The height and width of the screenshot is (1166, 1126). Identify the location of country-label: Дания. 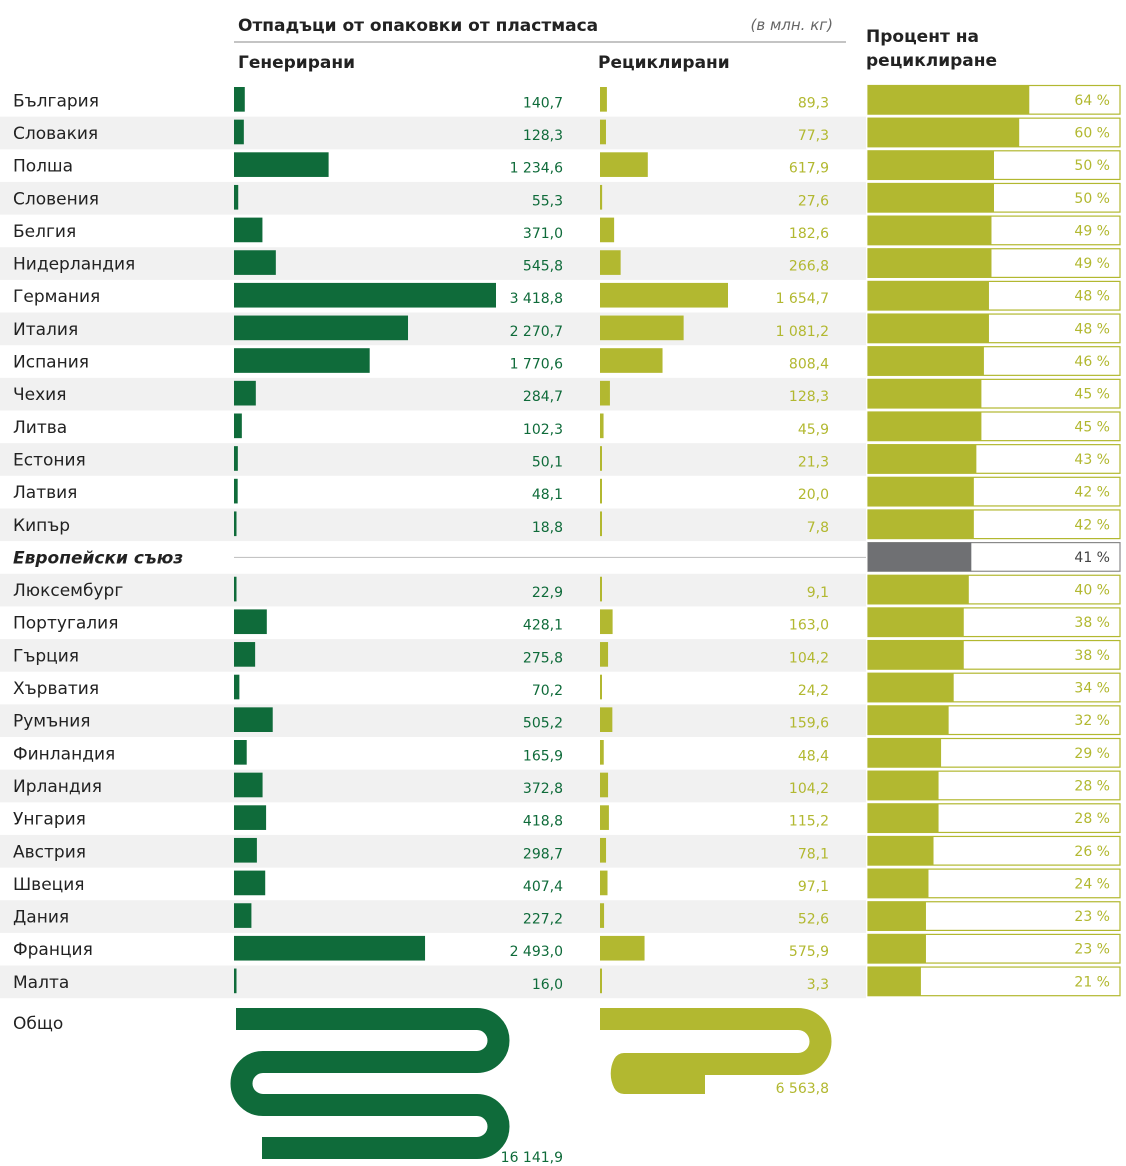
(41, 918).